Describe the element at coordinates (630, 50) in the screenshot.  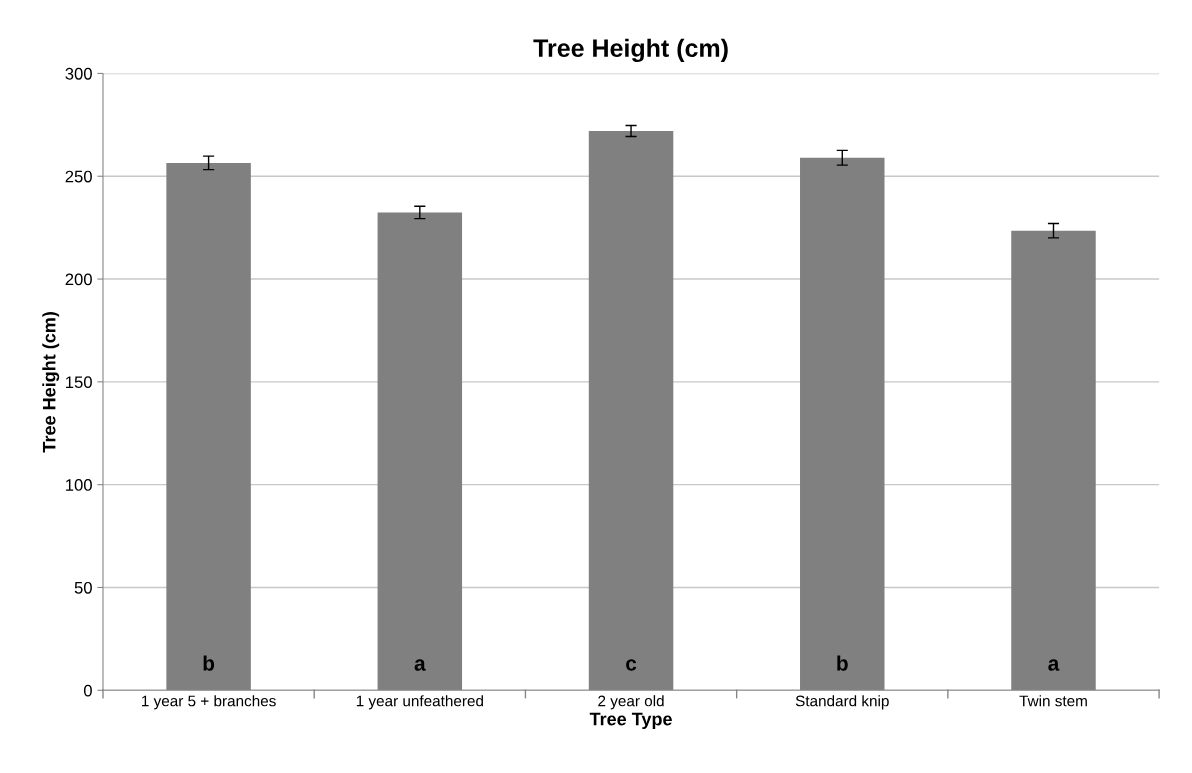
I see `chart-title: Tree Height (cm)` at that location.